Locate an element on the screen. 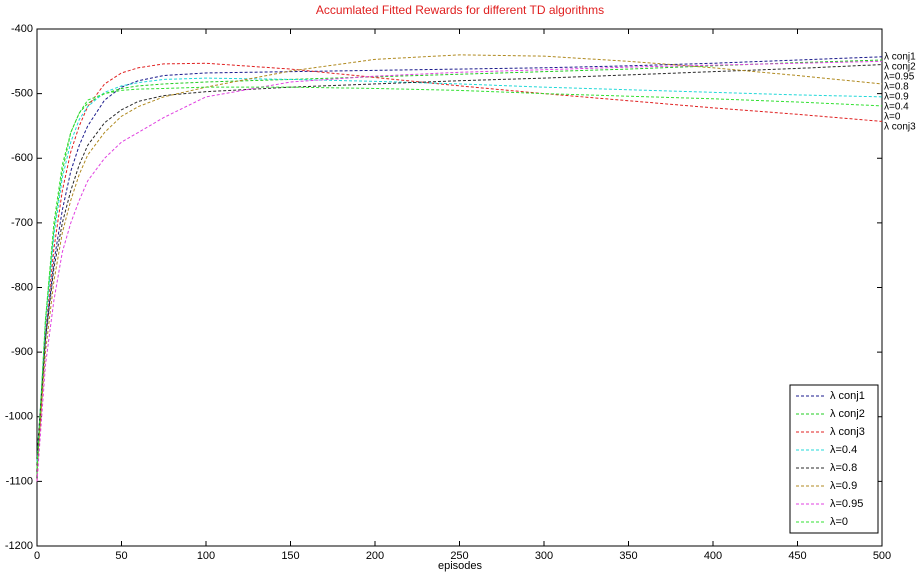 The width and height of the screenshot is (922, 579). x-tick-label: 300 is located at coordinates (544, 556).